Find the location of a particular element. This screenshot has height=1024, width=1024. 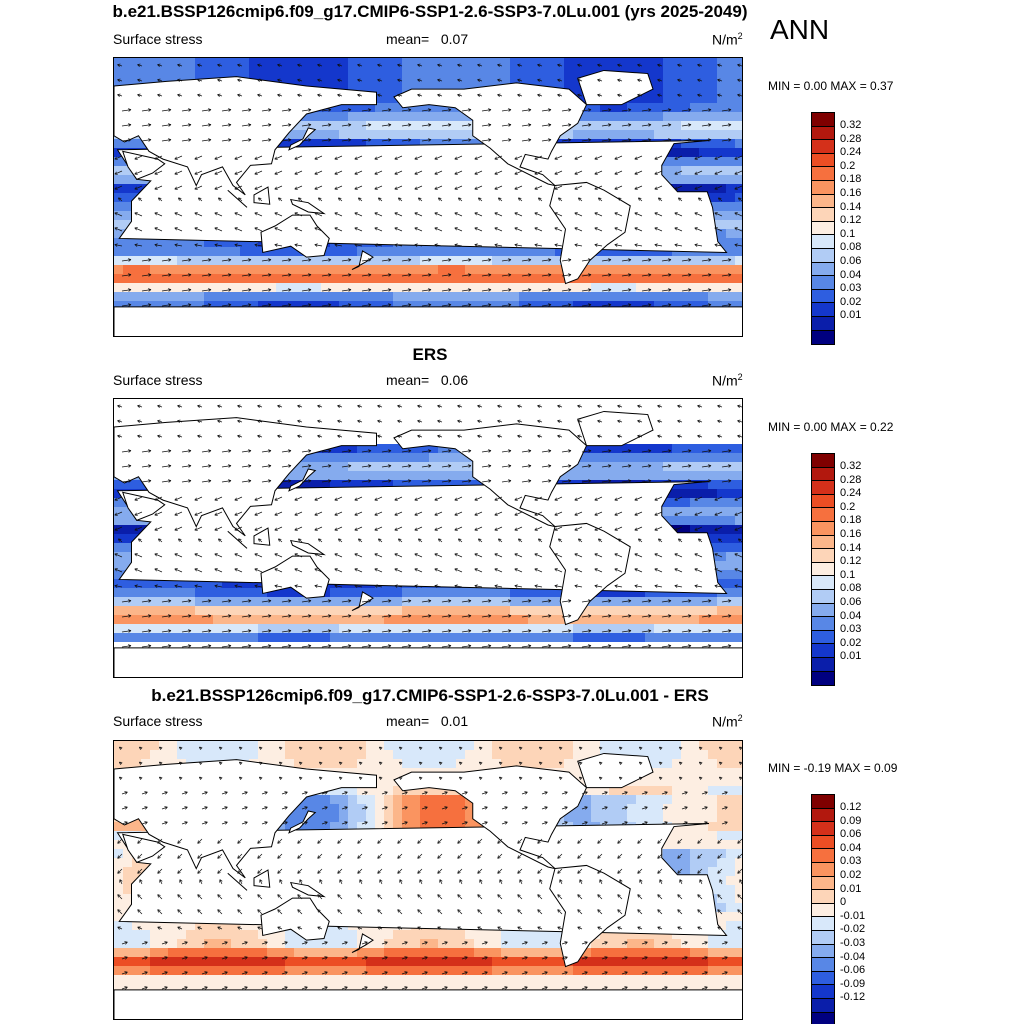

panel-1-colorbar is located at coordinates (823, 229).